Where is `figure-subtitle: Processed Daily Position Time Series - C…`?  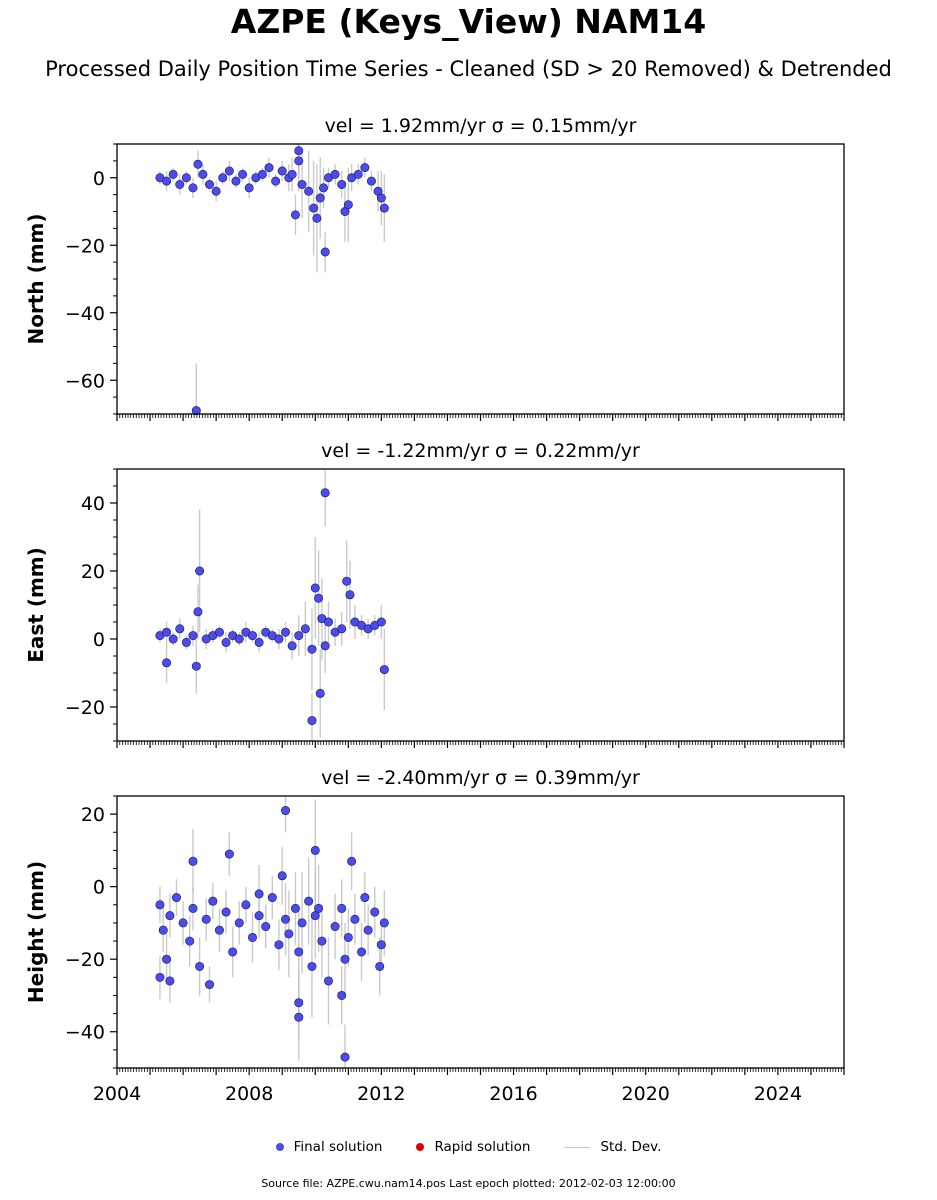 figure-subtitle: Processed Daily Position Time Series - C… is located at coordinates (468, 69).